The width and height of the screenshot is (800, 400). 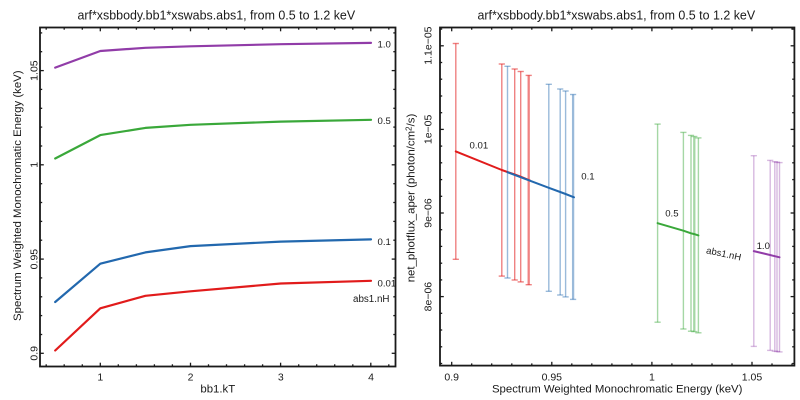 I want to click on svg-text: 1e−05, so click(x=429, y=129).